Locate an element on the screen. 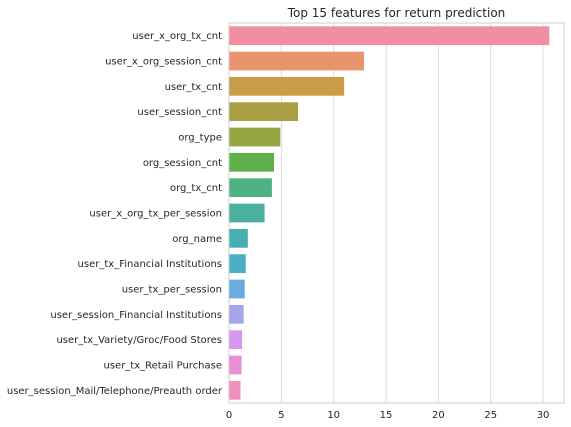 This screenshot has width=571, height=427. y-tick-label: user_tx_Retail Purchase is located at coordinates (163, 366).